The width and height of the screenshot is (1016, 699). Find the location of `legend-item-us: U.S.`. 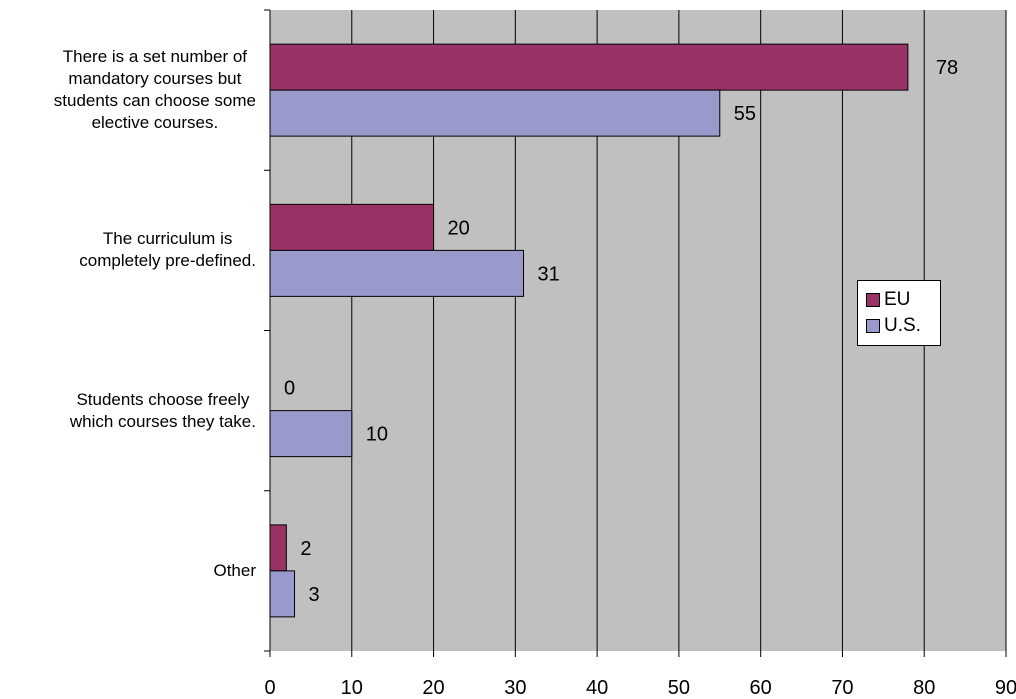

legend-item-us: U.S. is located at coordinates (893, 326).